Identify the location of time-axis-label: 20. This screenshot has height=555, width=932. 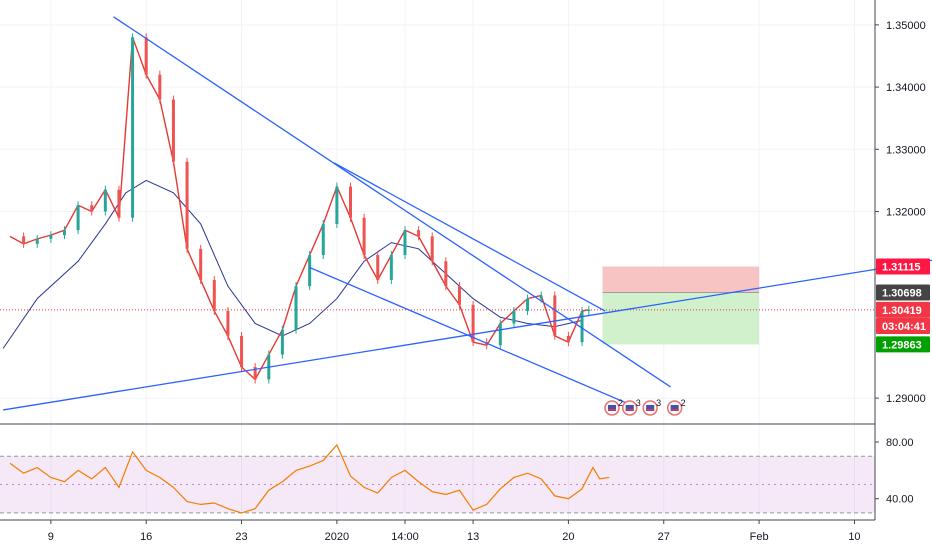
(568, 537).